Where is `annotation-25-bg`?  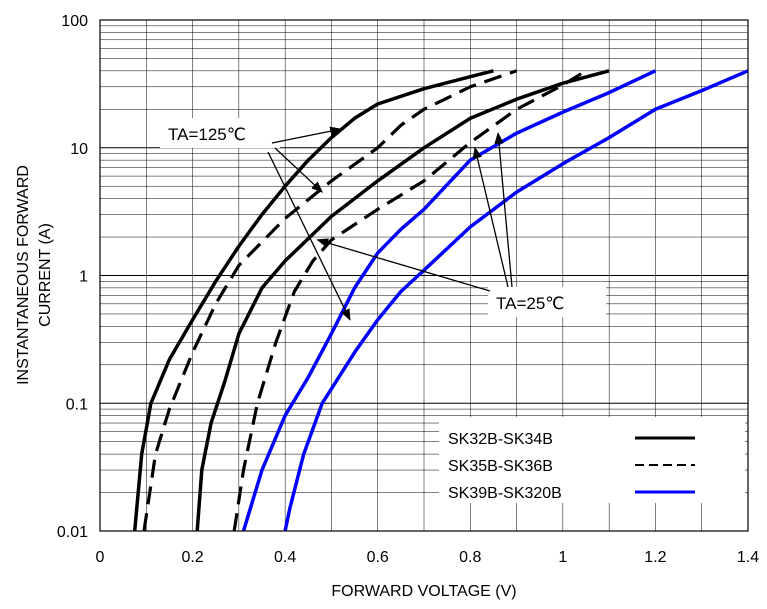
annotation-25-bg is located at coordinates (547, 302).